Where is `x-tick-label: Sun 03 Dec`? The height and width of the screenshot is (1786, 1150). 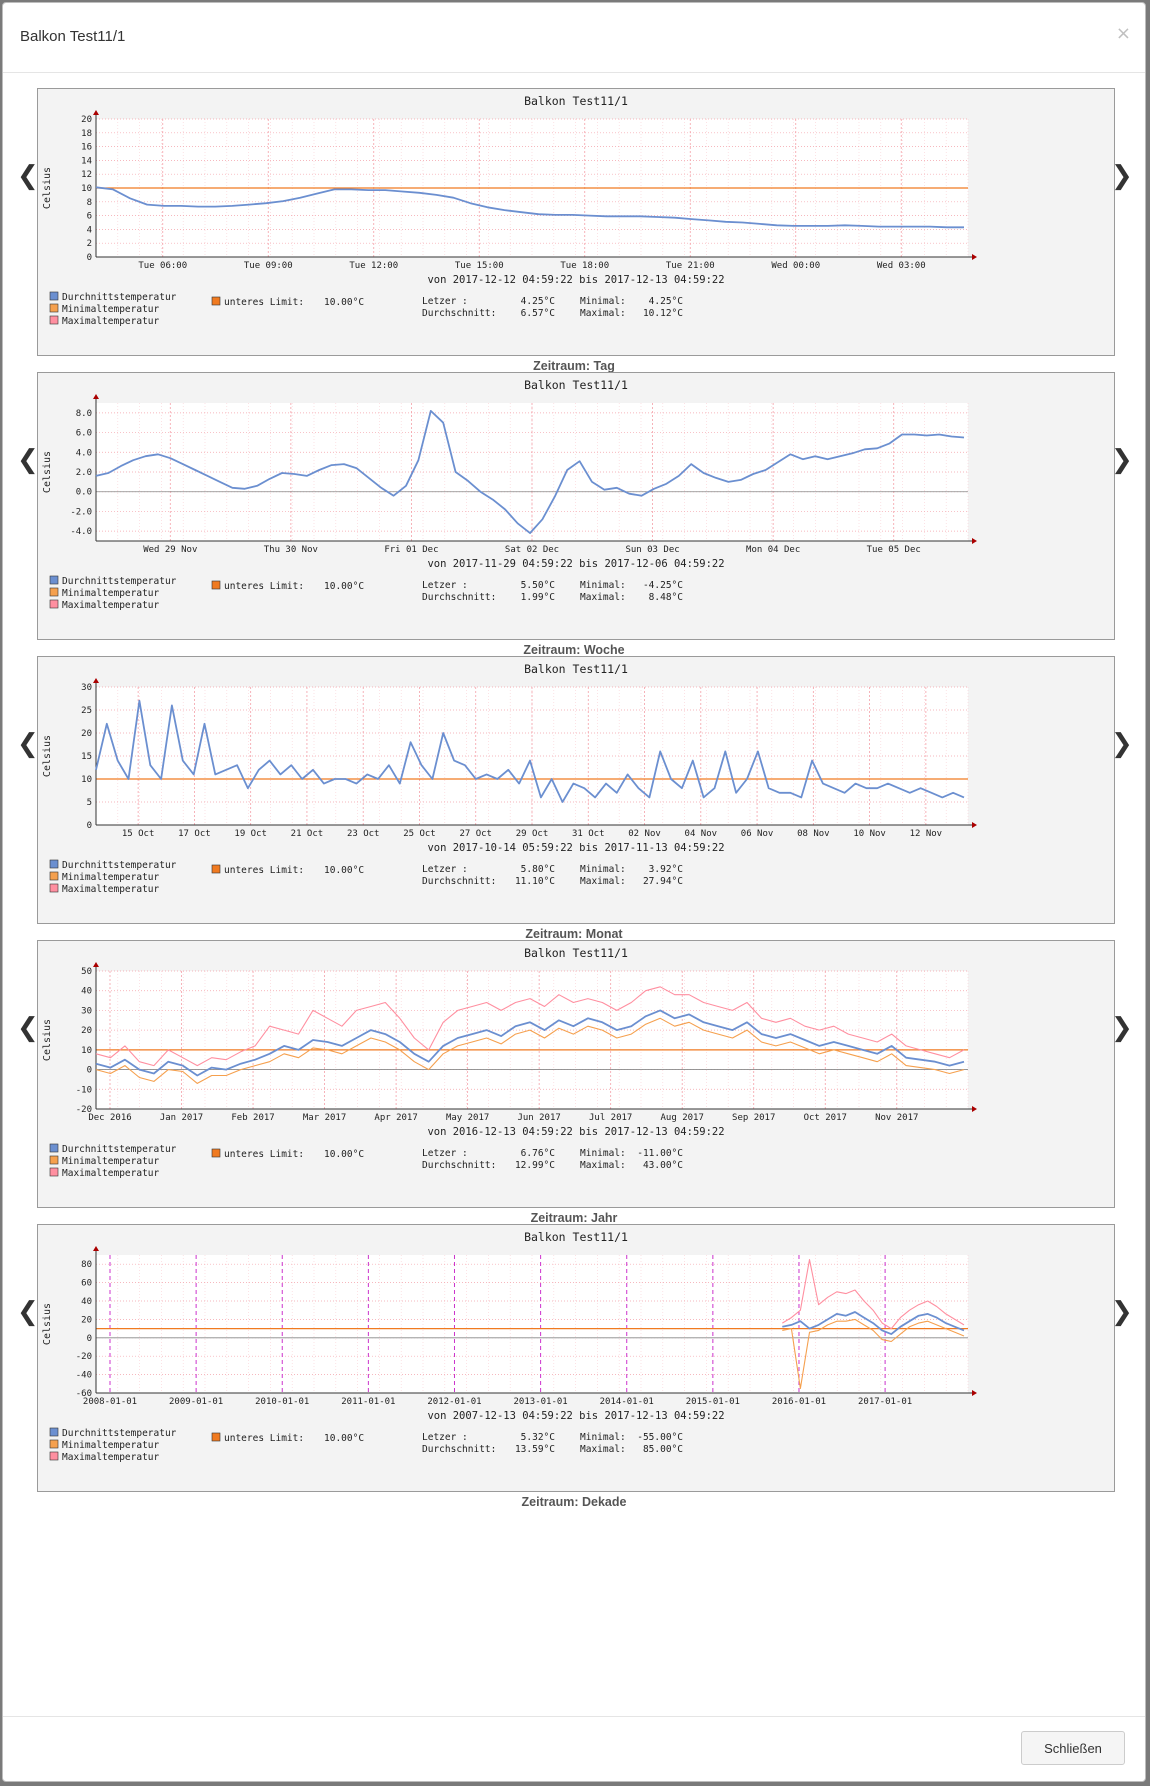
x-tick-label: Sun 03 Dec is located at coordinates (652, 550).